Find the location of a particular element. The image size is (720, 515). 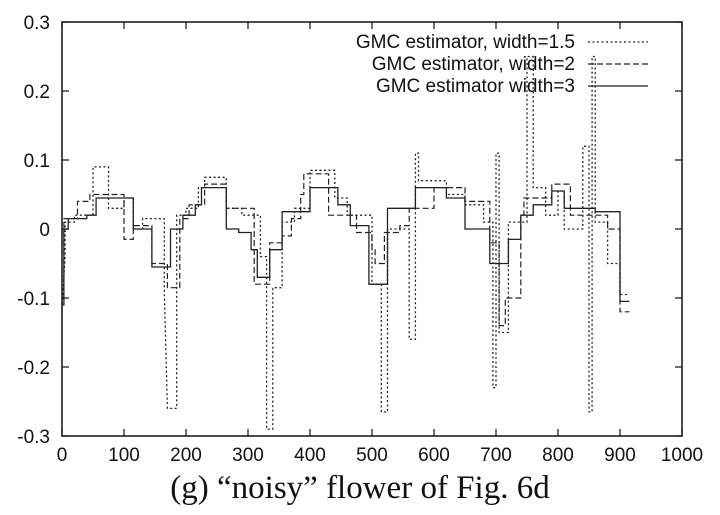

y-tick-label: -0.2 is located at coordinates (33, 368).